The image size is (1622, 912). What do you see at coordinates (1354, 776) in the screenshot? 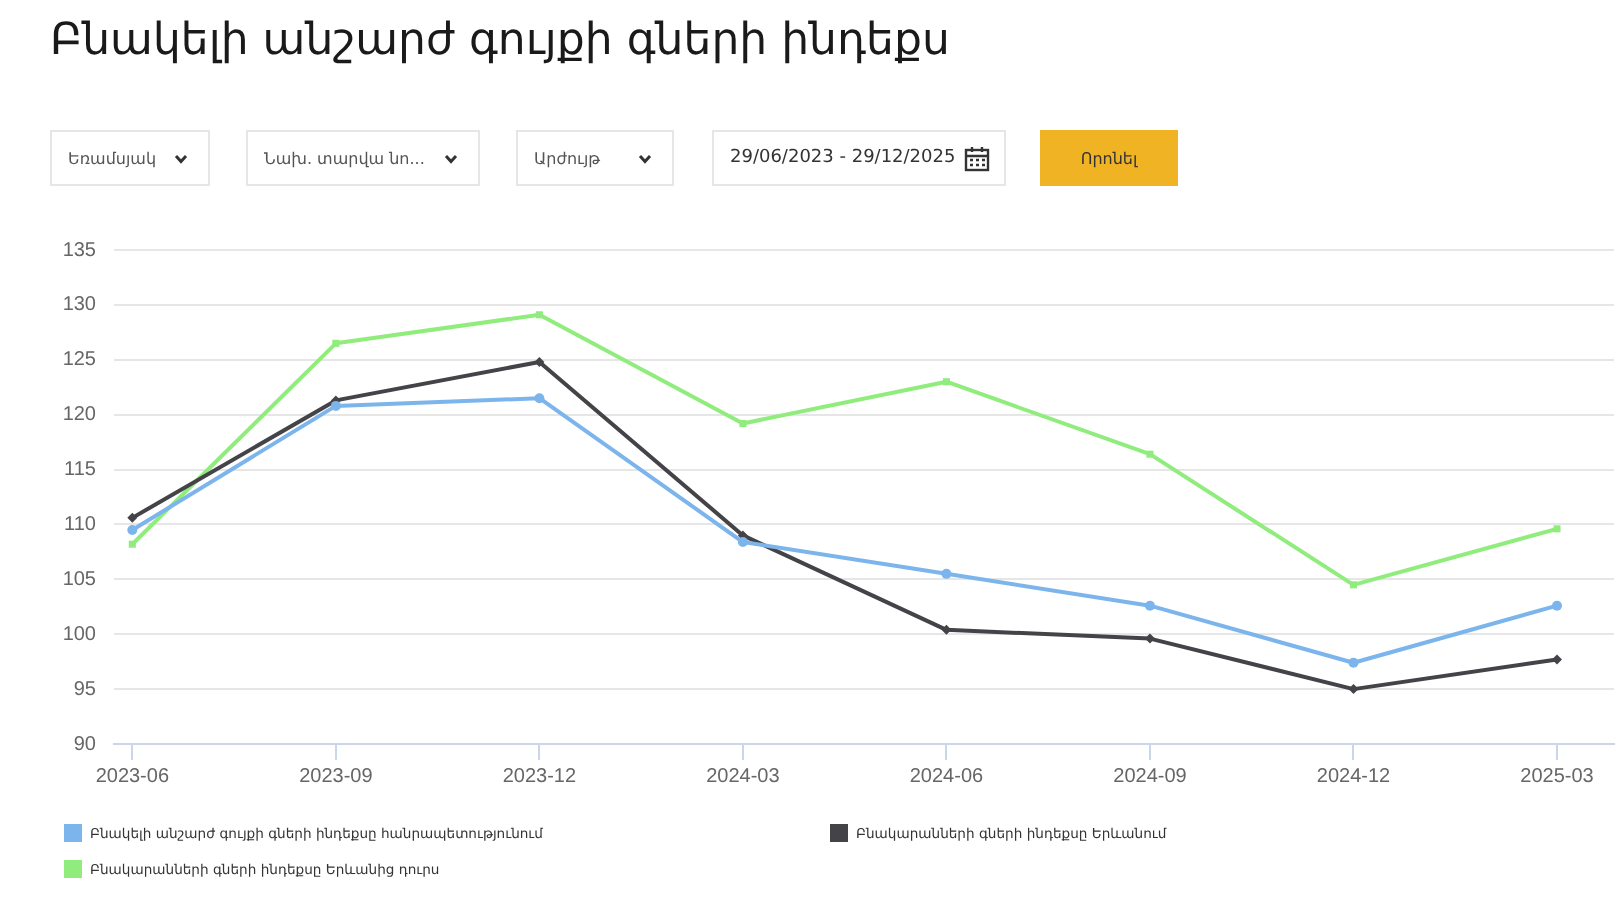
I see `x-tick-label: 2024-12` at bounding box center [1354, 776].